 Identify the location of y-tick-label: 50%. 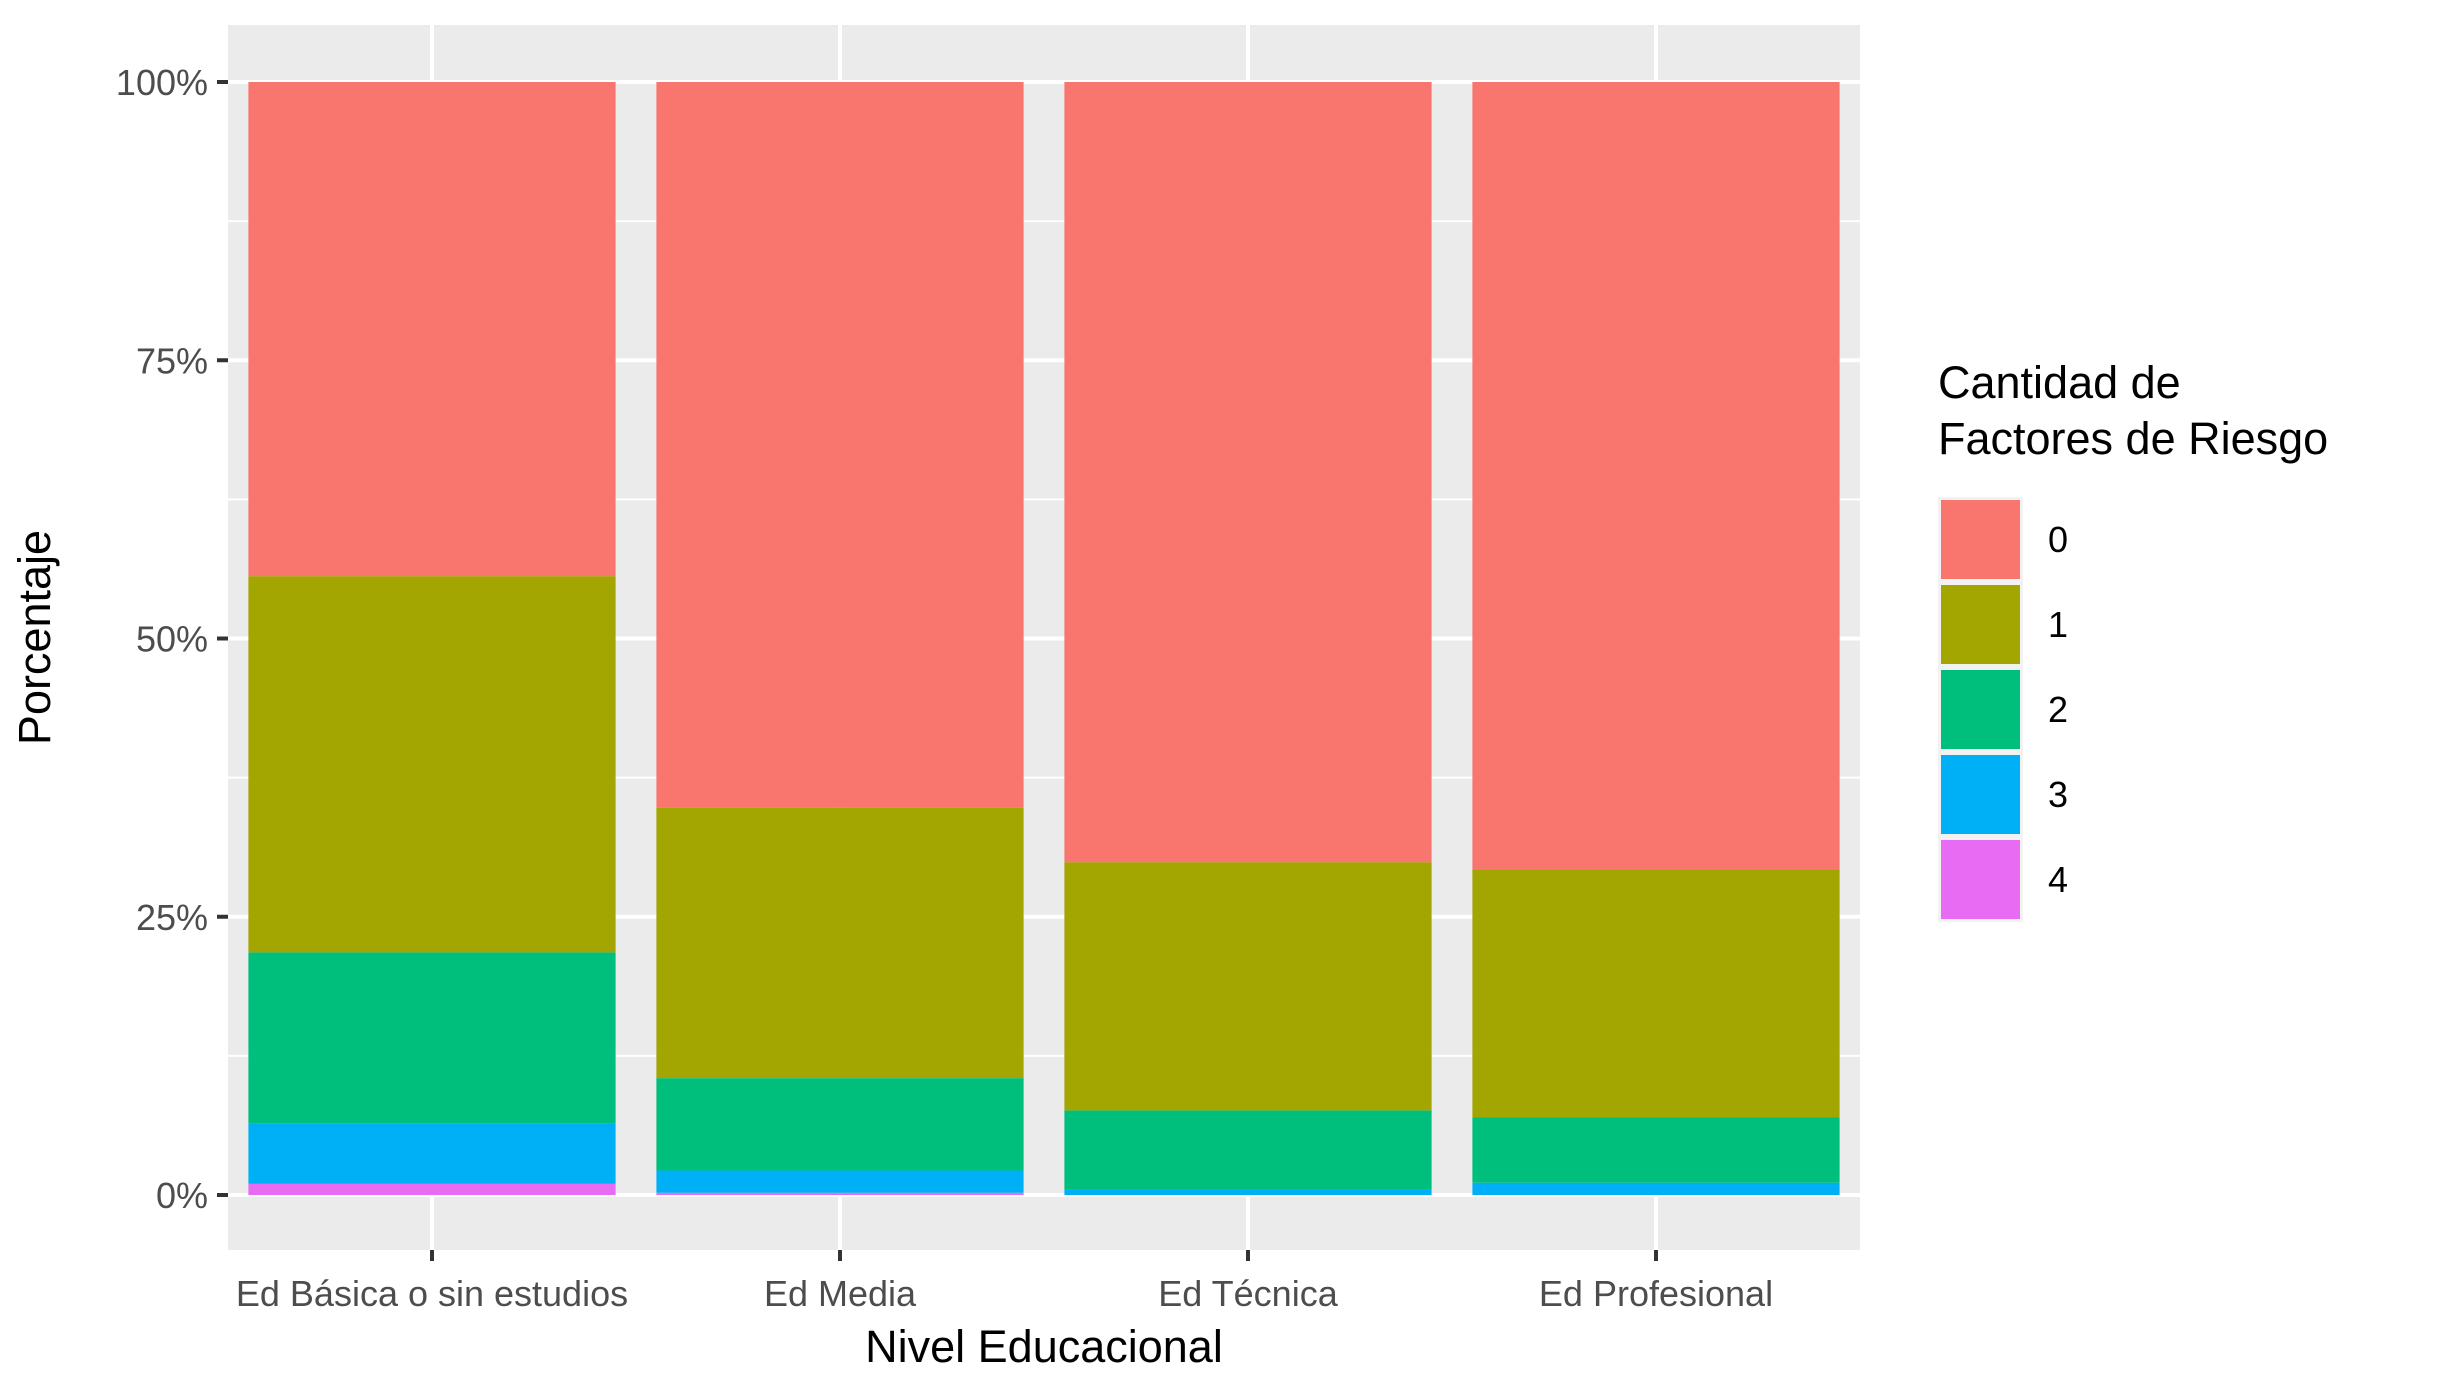
(172, 639).